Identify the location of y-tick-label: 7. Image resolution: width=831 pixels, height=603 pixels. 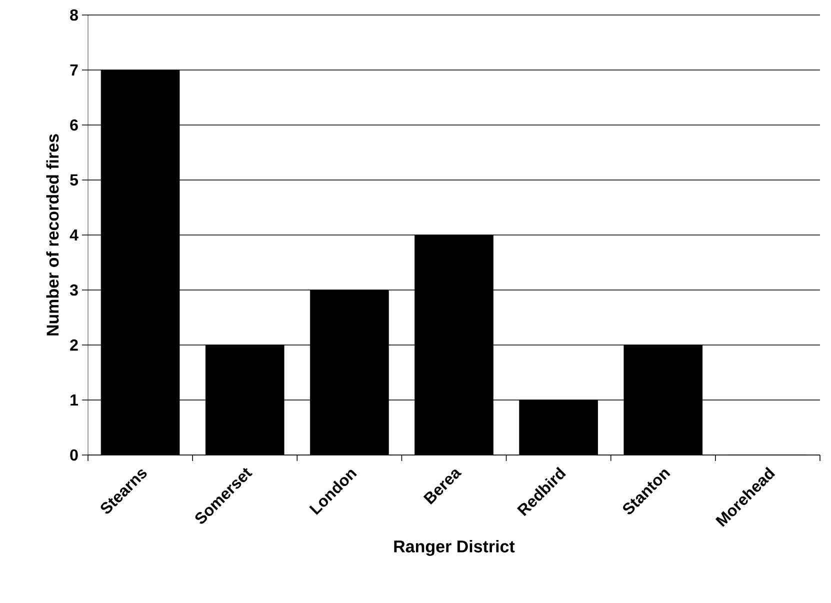
(74, 70).